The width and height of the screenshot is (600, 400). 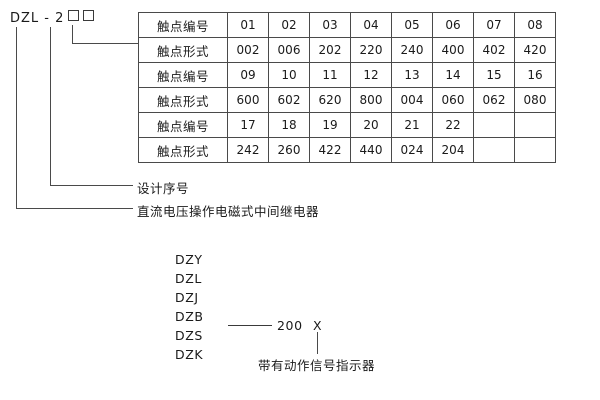 What do you see at coordinates (289, 25) in the screenshot?
I see `table-cell: 02` at bounding box center [289, 25].